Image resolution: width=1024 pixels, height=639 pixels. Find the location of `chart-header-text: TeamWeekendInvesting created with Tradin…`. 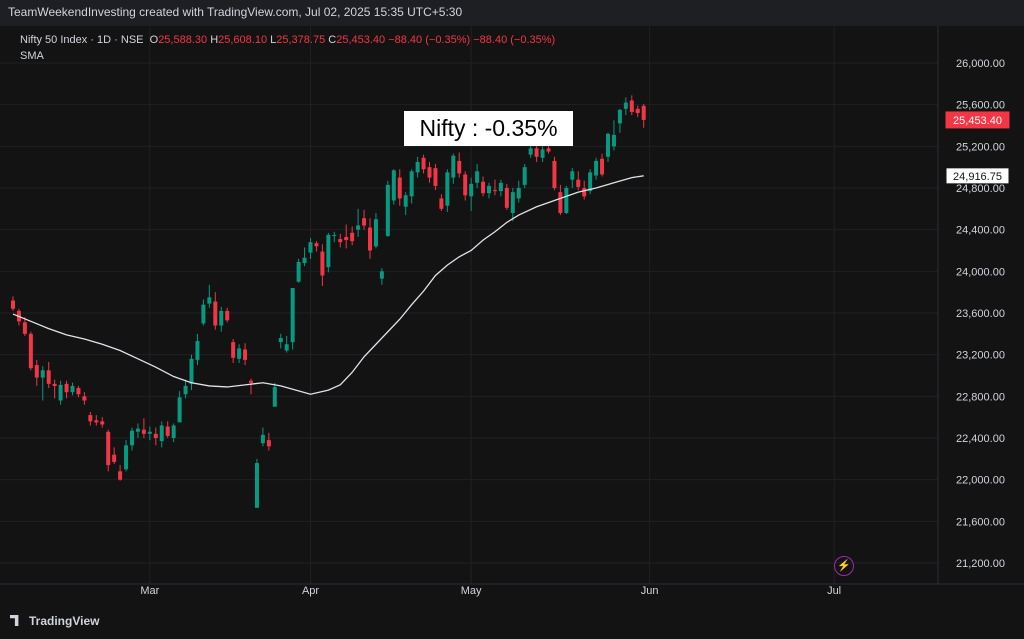

chart-header-text: TeamWeekendInvesting created with Tradin… is located at coordinates (235, 12).